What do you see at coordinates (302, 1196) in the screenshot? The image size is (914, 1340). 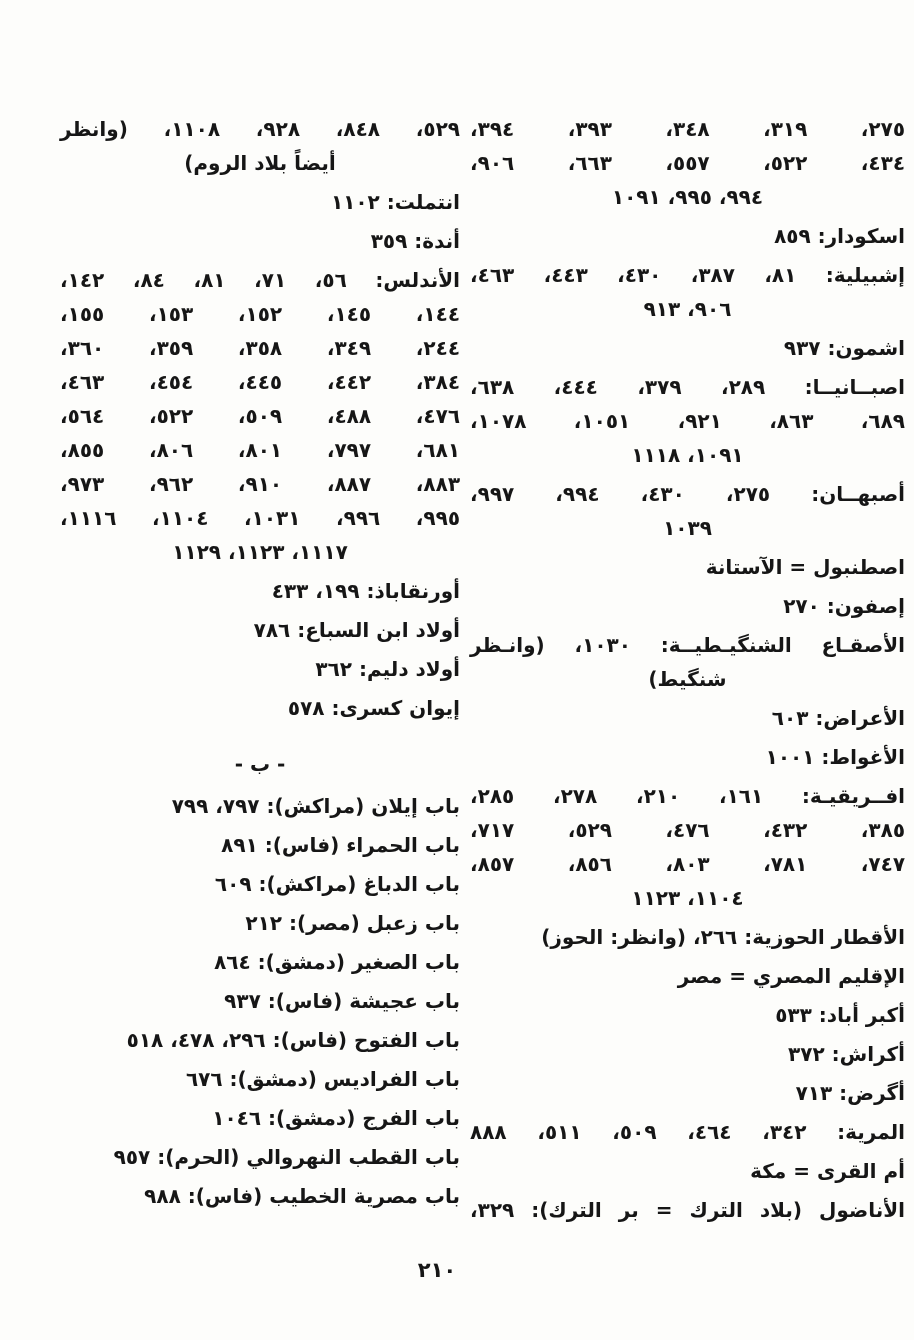 I see `index-entry-line: باب مصرية الخطيب (فاس): ٩٨٨` at bounding box center [302, 1196].